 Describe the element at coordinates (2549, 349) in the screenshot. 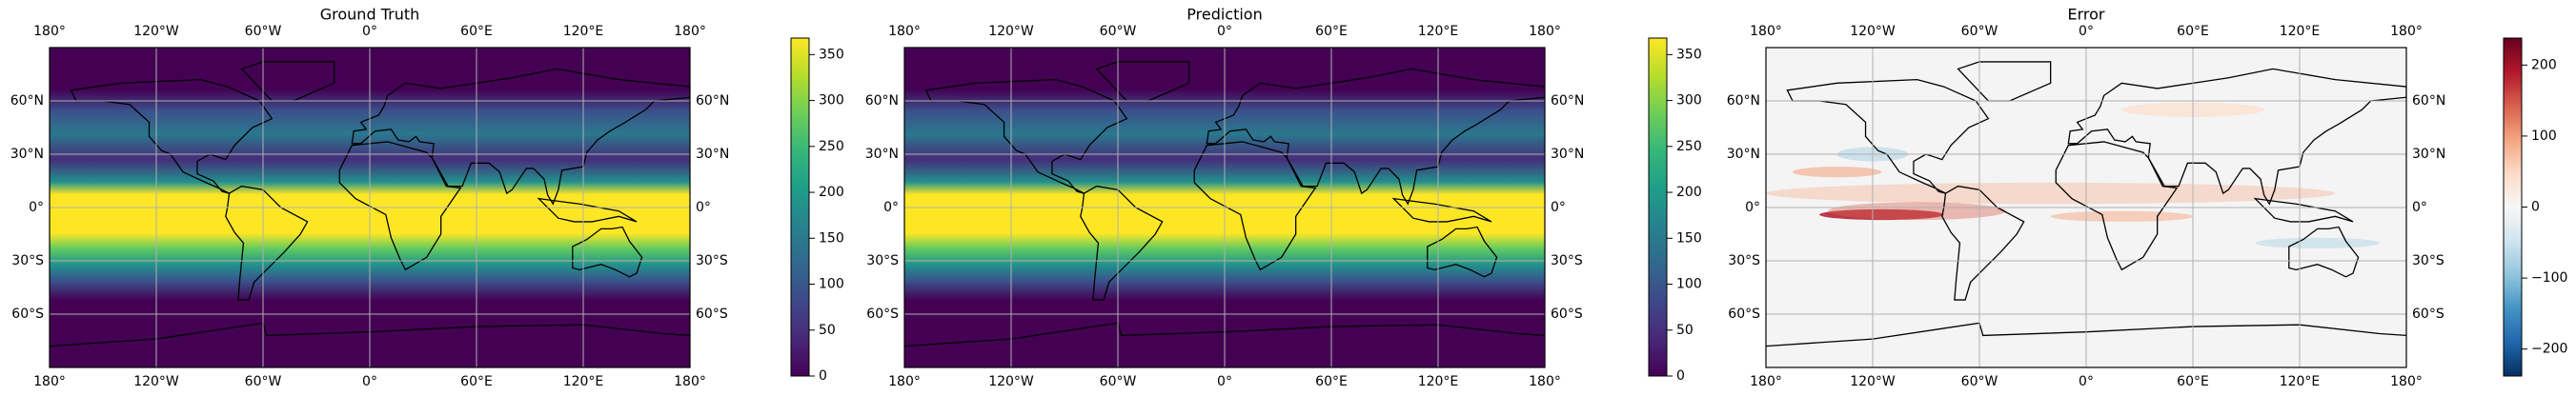

I see `colorbar-tick-label: −200` at that location.